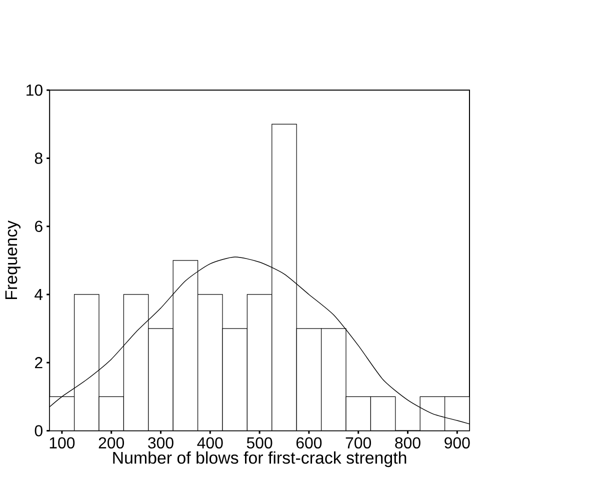 This screenshot has width=605, height=486. Describe the element at coordinates (38, 294) in the screenshot. I see `y-tick-label: 4` at that location.